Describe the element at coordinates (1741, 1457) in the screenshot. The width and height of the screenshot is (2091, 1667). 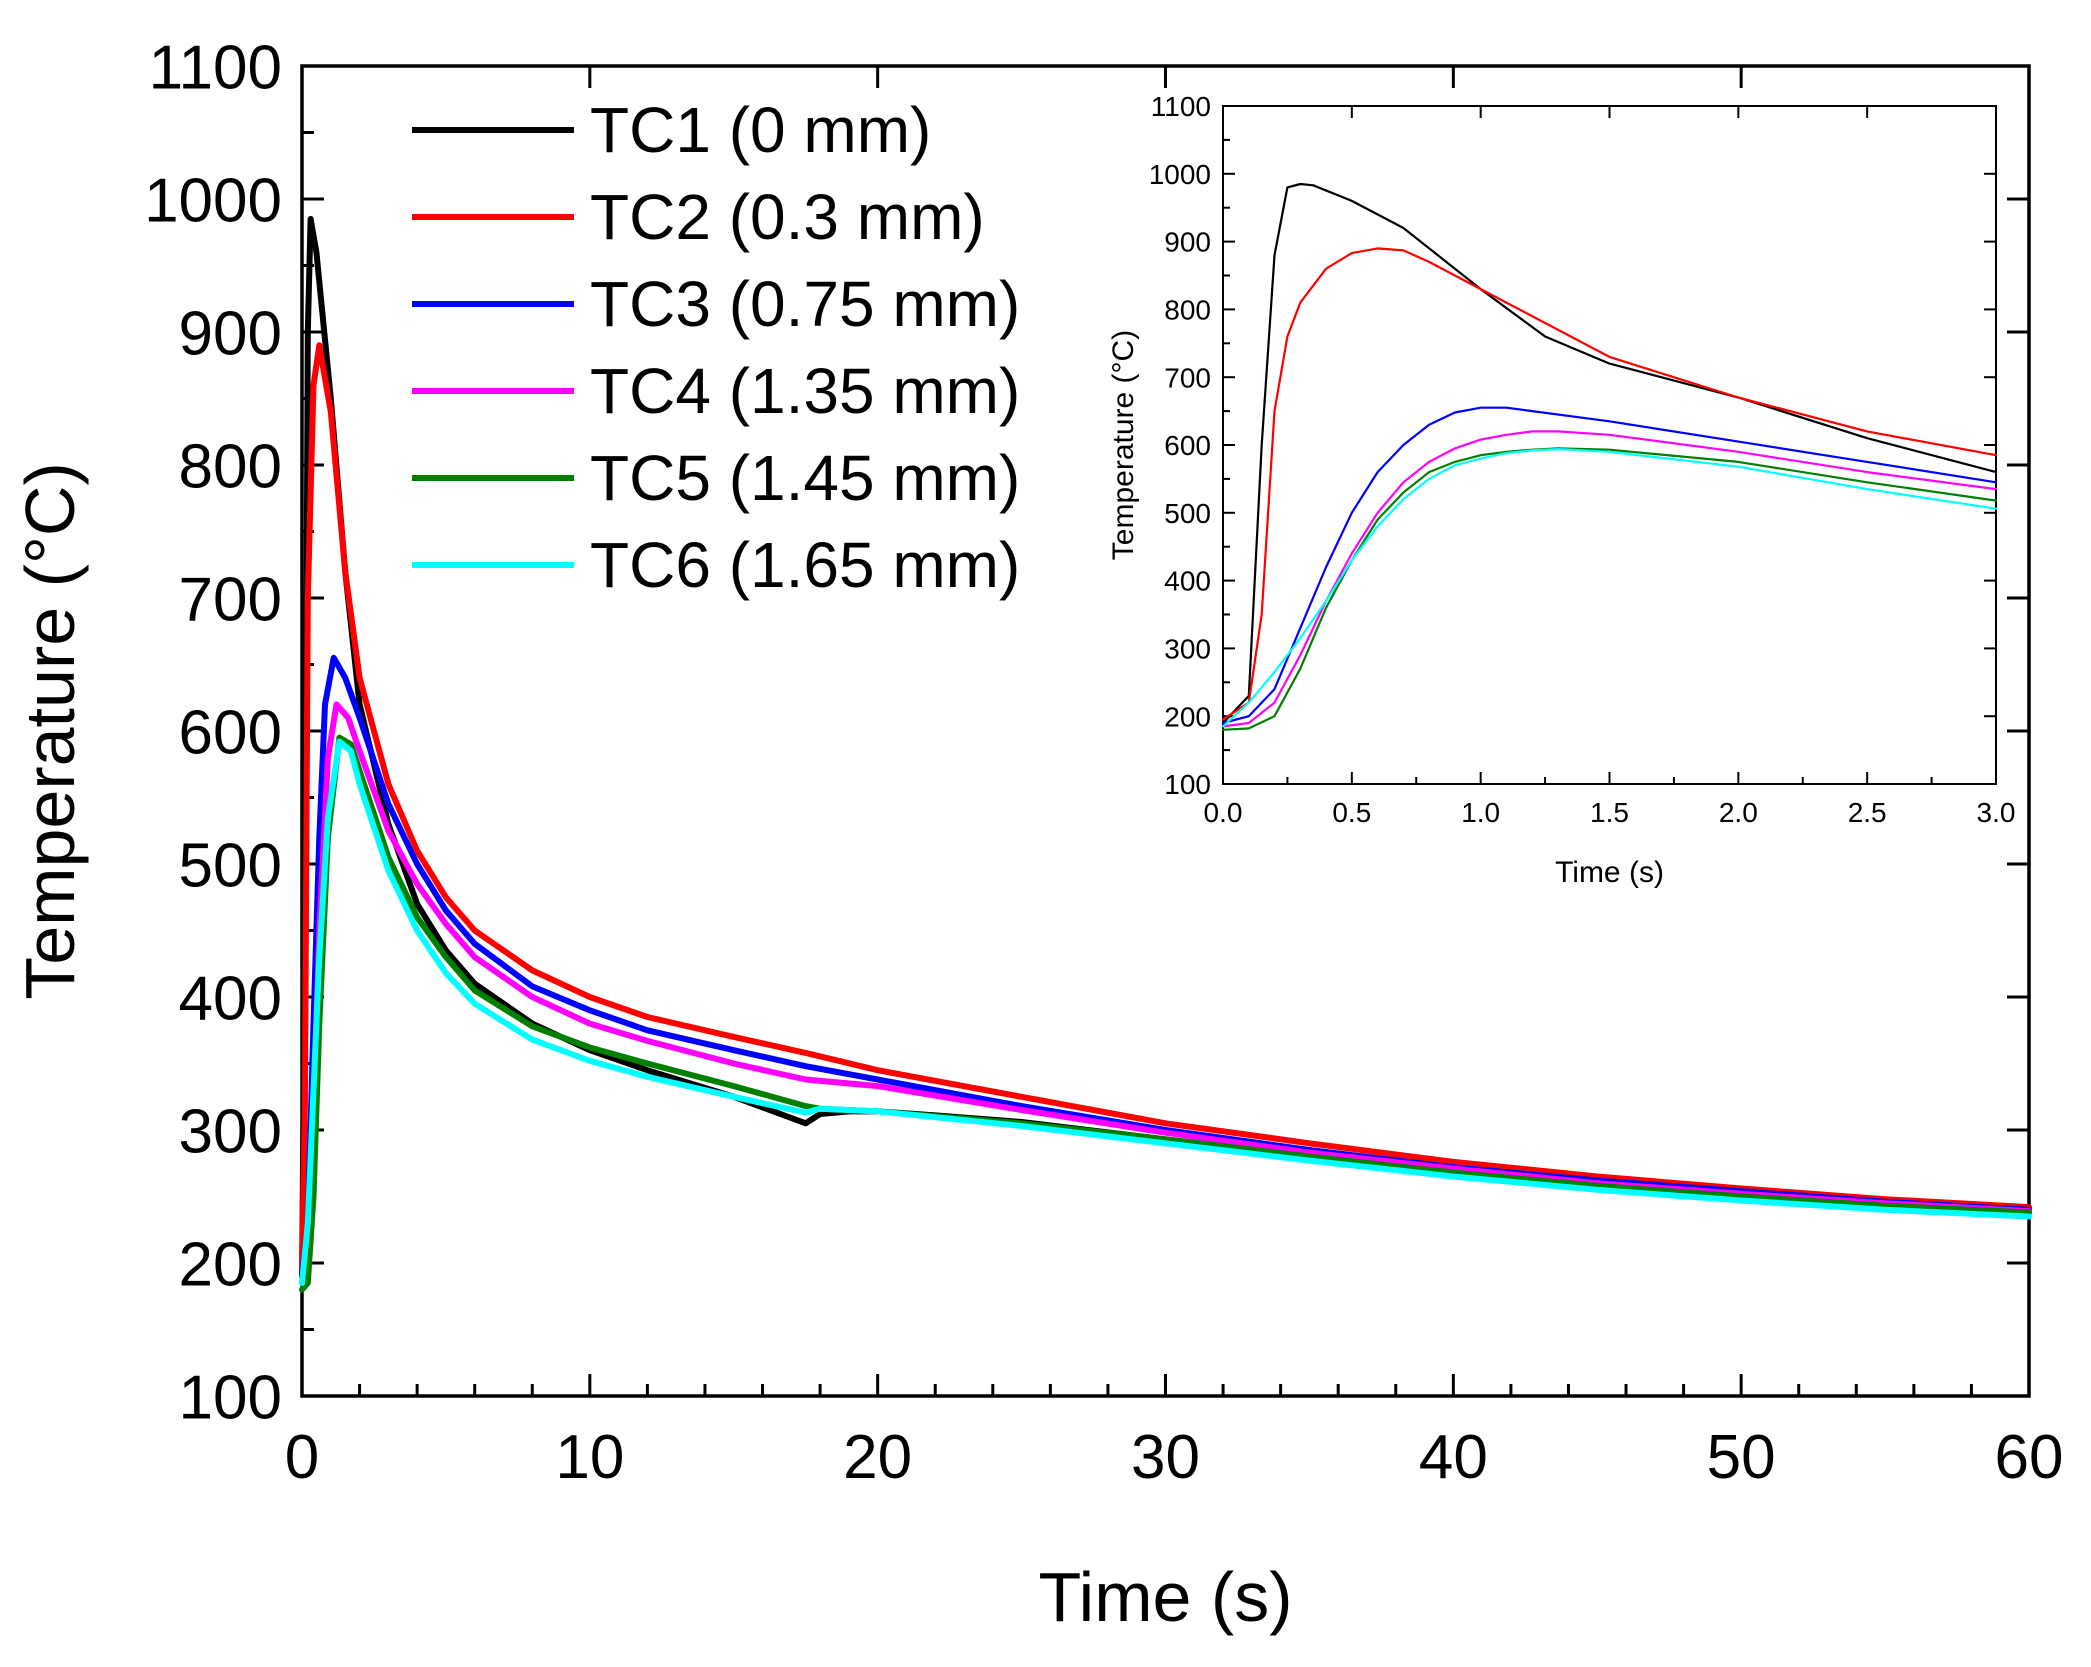
I see `main-x-tick-label: 50` at that location.